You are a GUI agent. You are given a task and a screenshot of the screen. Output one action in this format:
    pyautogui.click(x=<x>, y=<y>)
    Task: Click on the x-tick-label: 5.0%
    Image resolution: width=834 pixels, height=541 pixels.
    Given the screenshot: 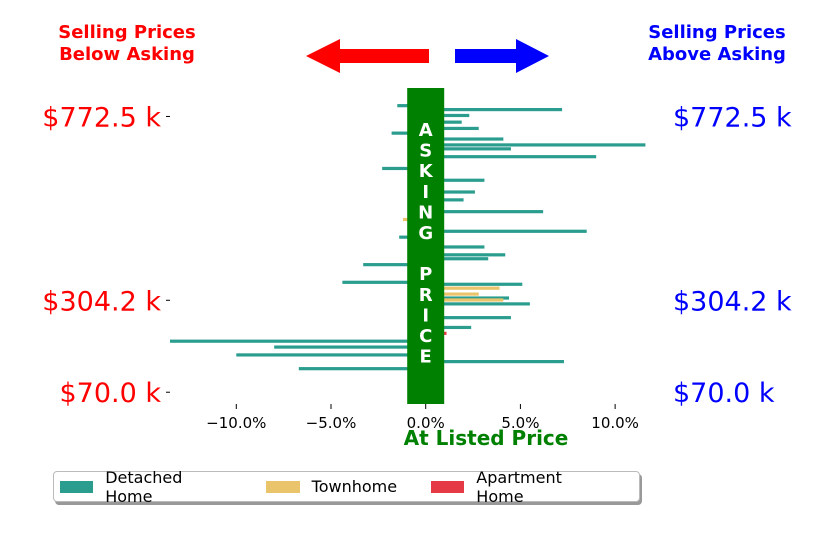 What is the action you would take?
    pyautogui.click(x=520, y=423)
    